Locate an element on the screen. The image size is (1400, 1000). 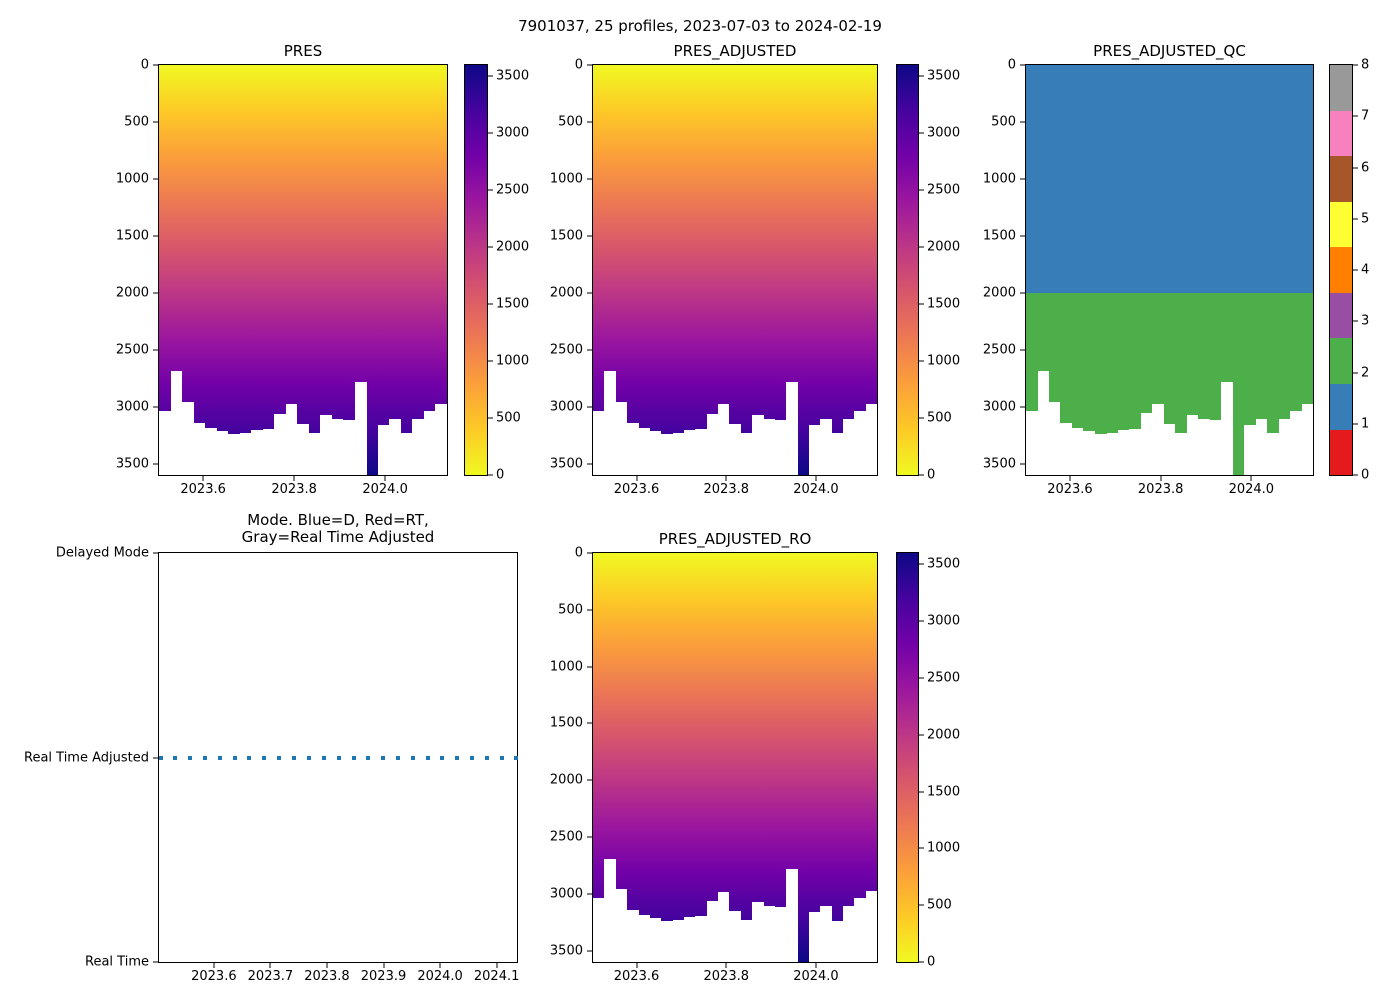
x-tick-label: 2024.0 is located at coordinates (1251, 489).